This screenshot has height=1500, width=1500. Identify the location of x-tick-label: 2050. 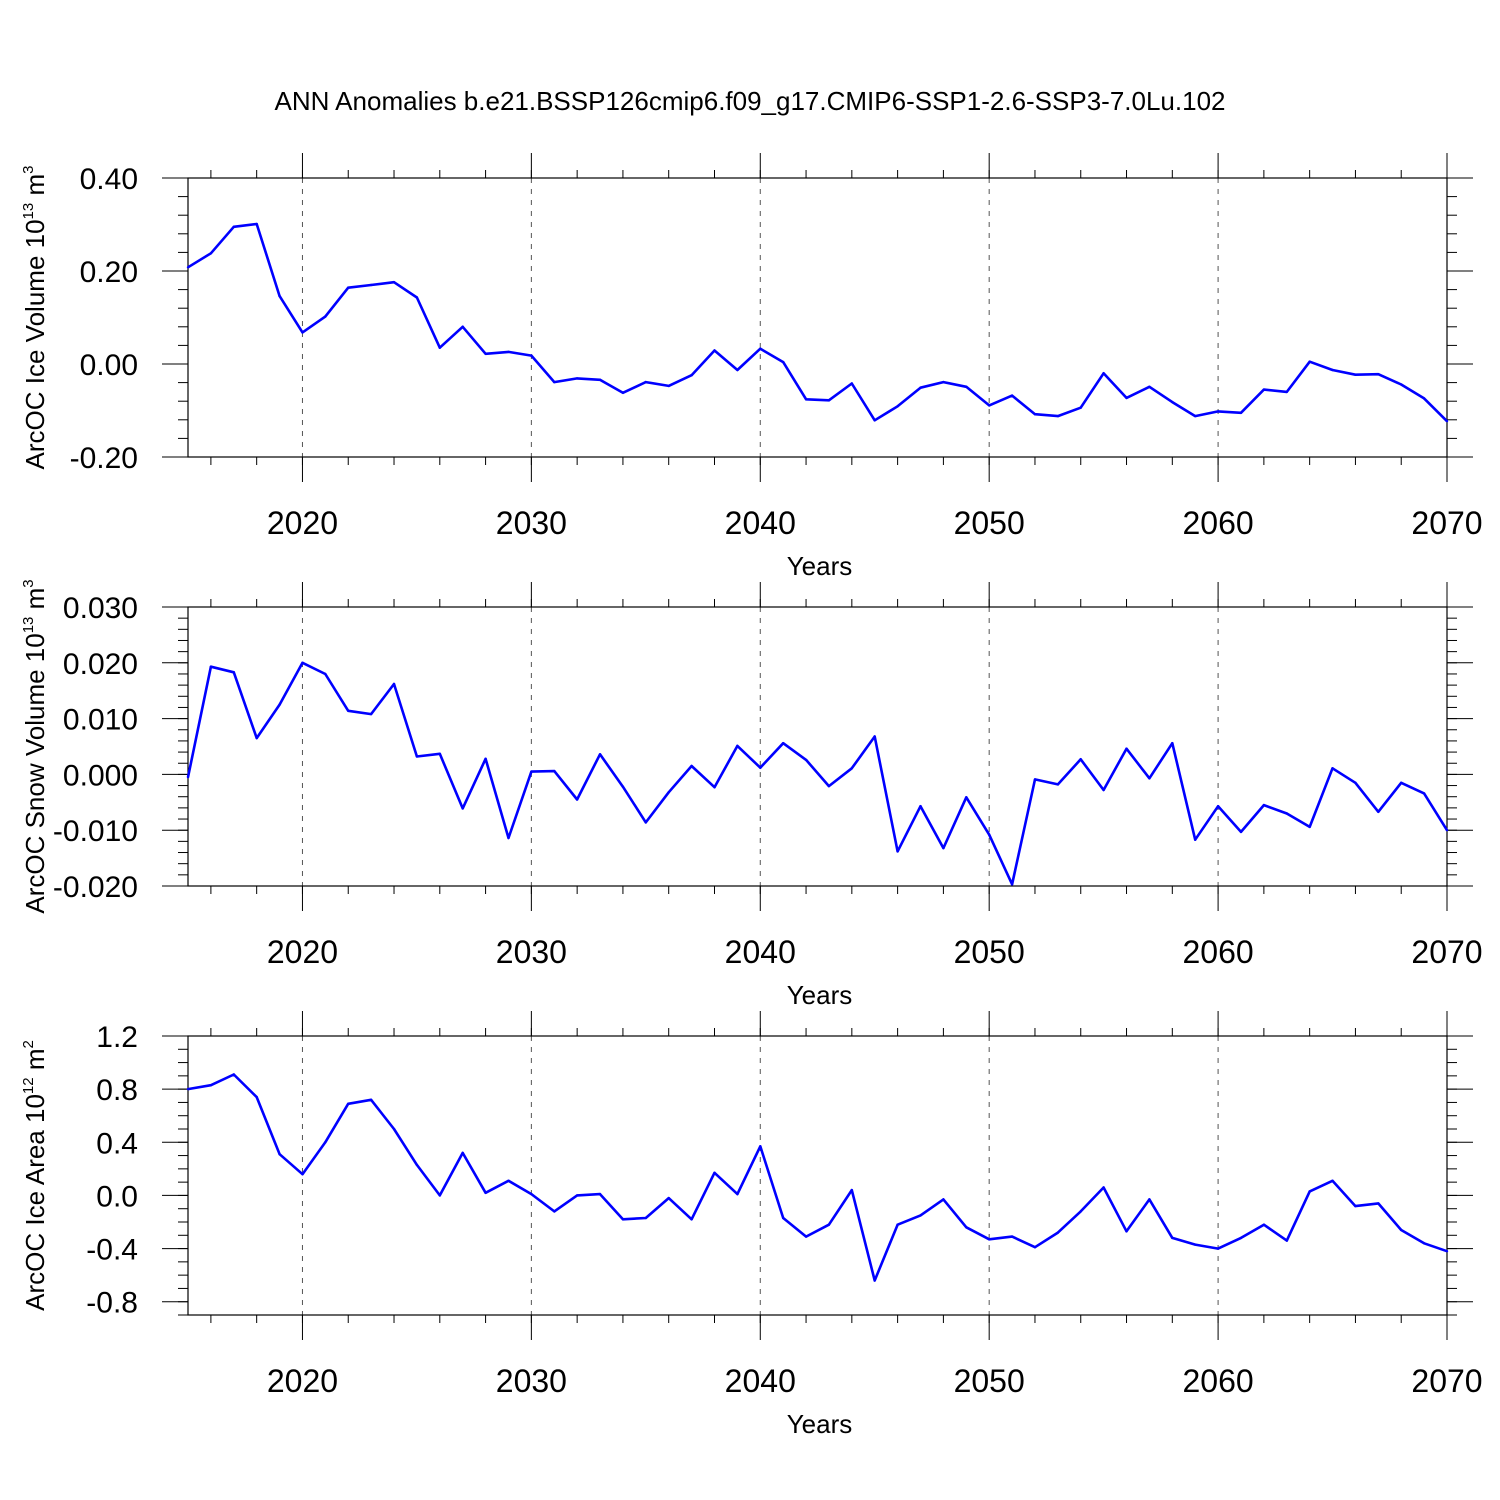
(989, 523).